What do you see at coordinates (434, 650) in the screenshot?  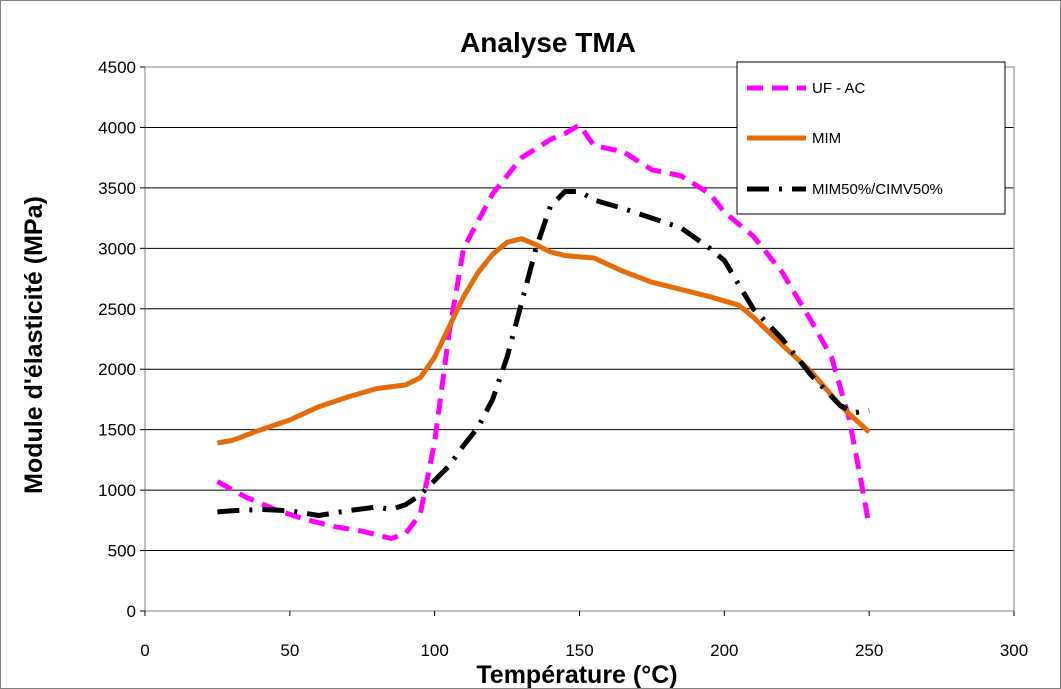 I see `x-tick-label: 100` at bounding box center [434, 650].